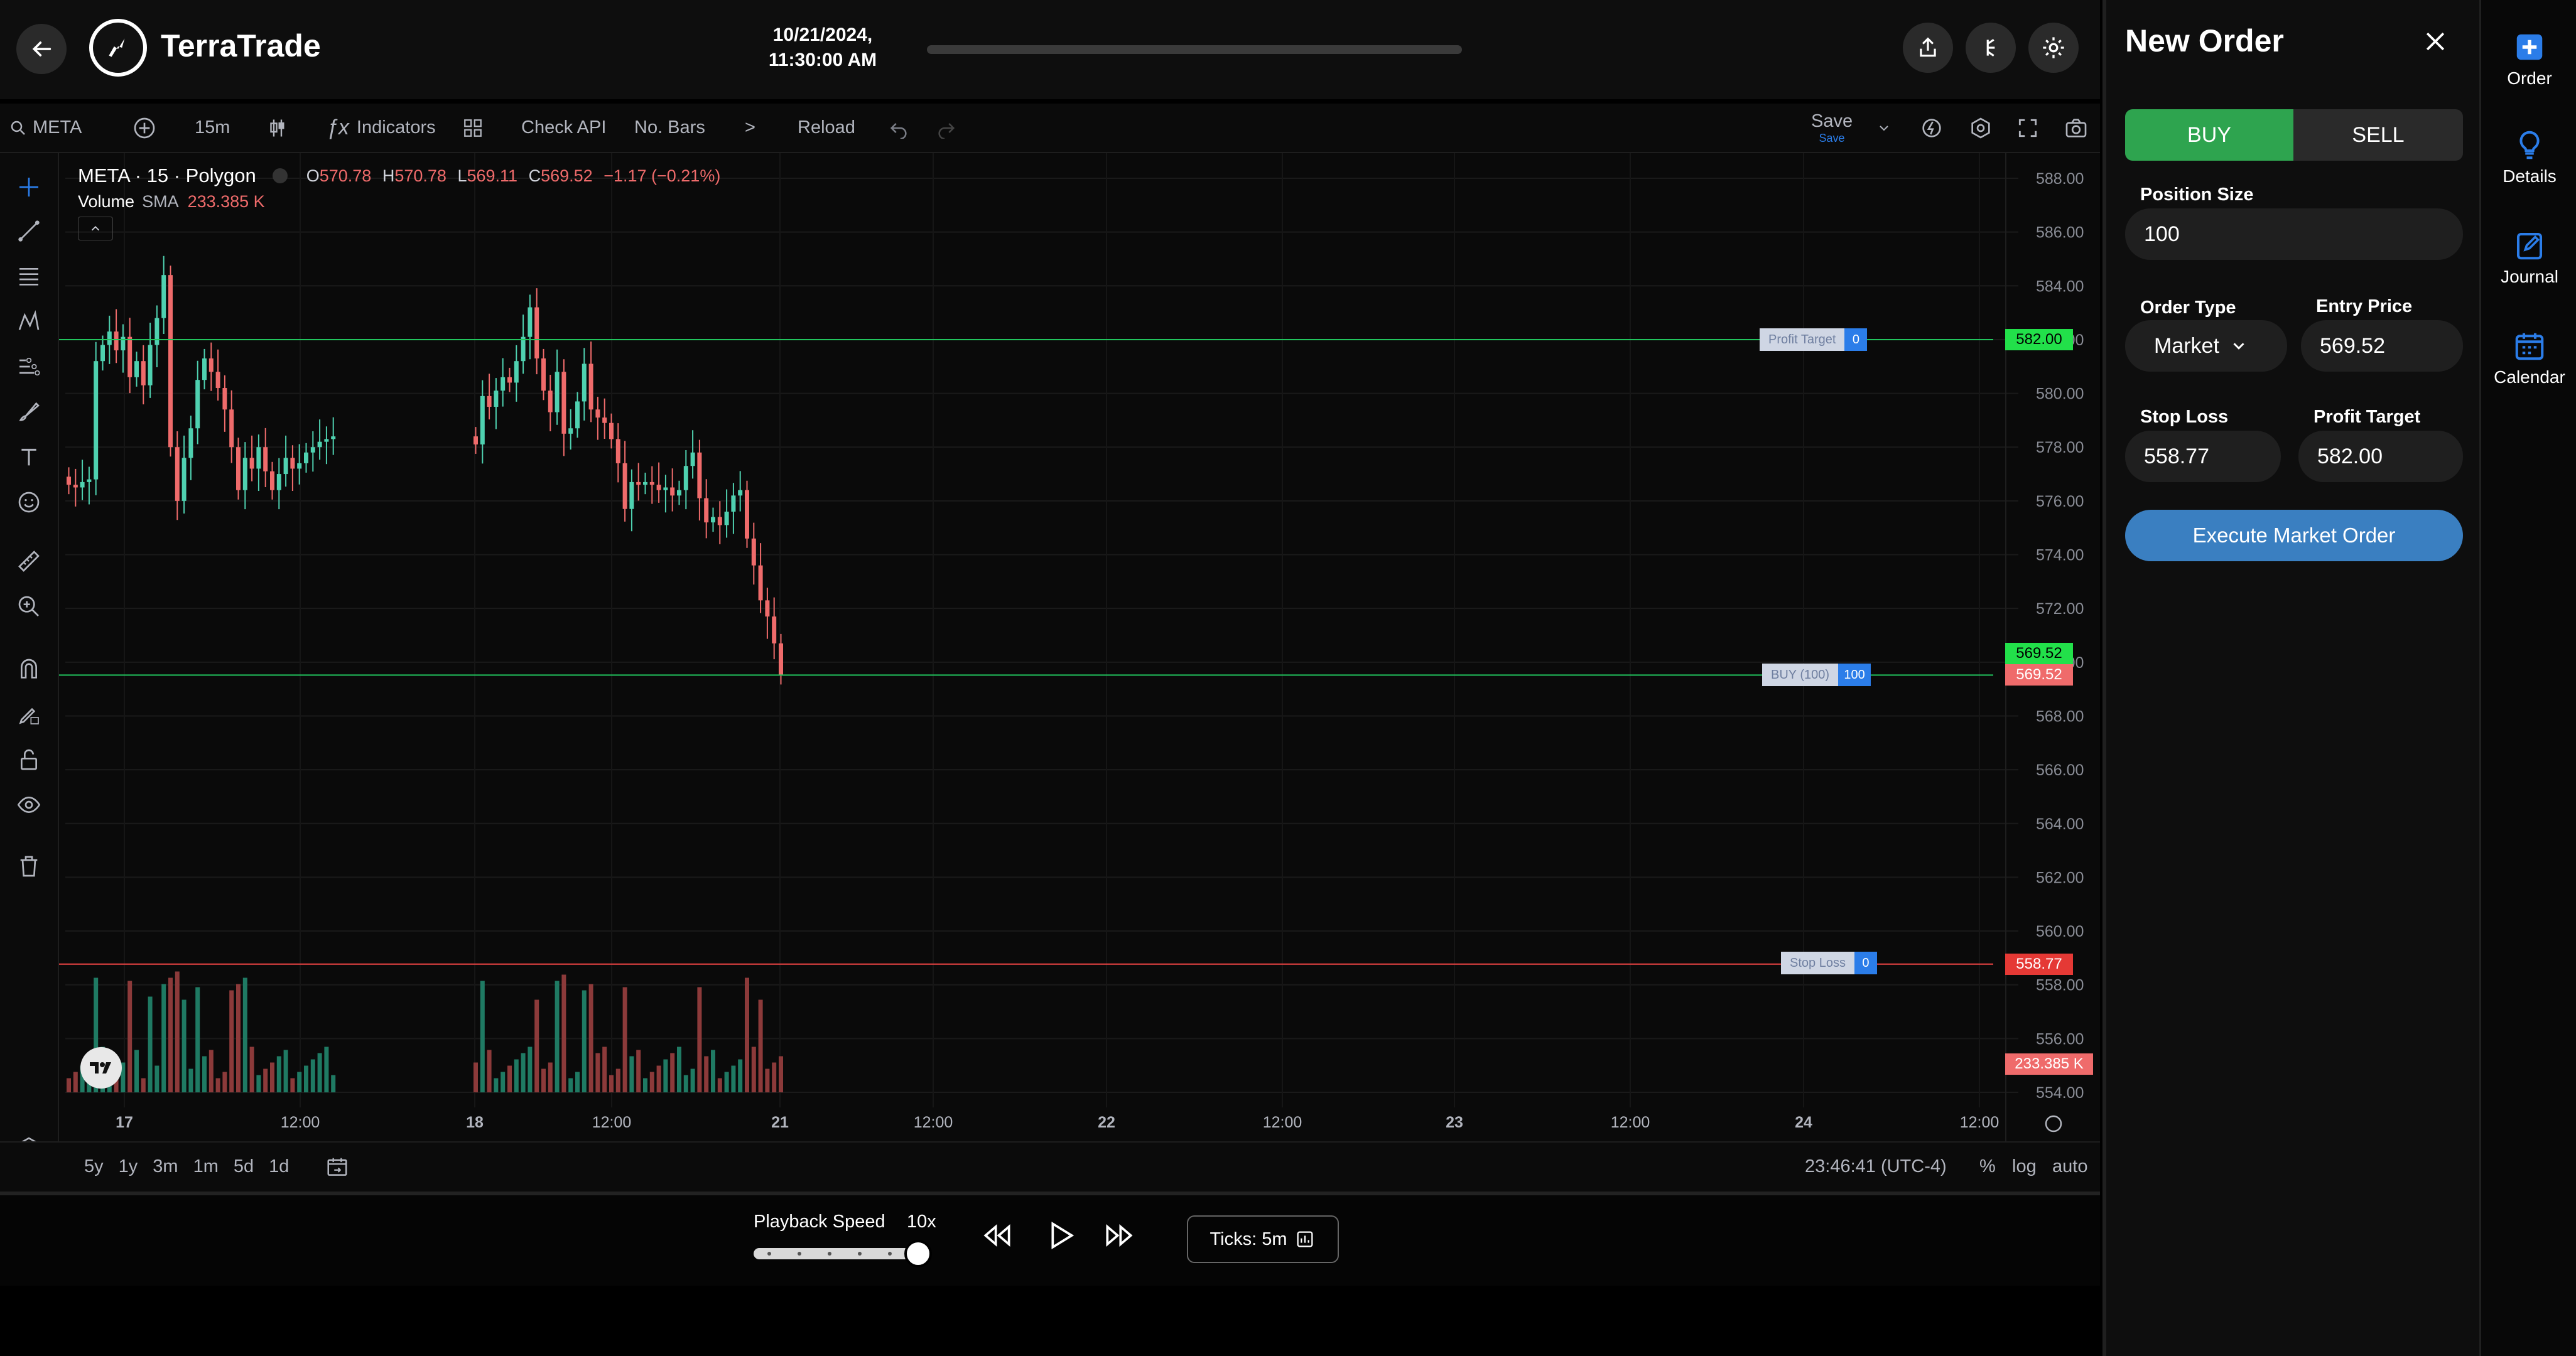  I want to click on forecast-icon, so click(30, 366).